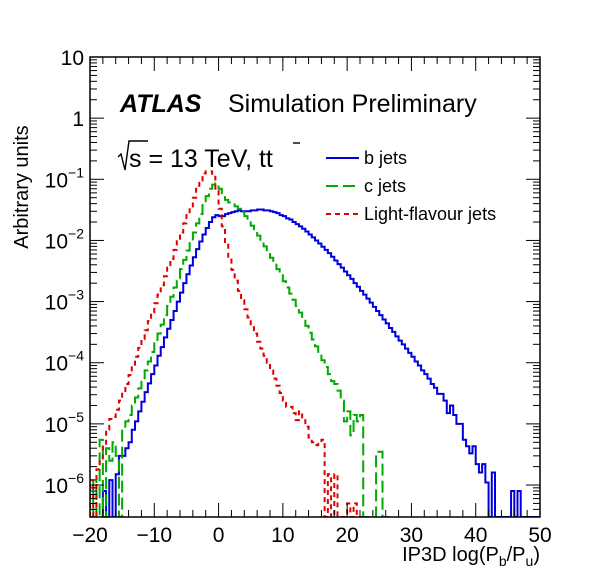 This screenshot has height=570, width=600. Describe the element at coordinates (539, 535) in the screenshot. I see `x-tick-label: 50` at that location.